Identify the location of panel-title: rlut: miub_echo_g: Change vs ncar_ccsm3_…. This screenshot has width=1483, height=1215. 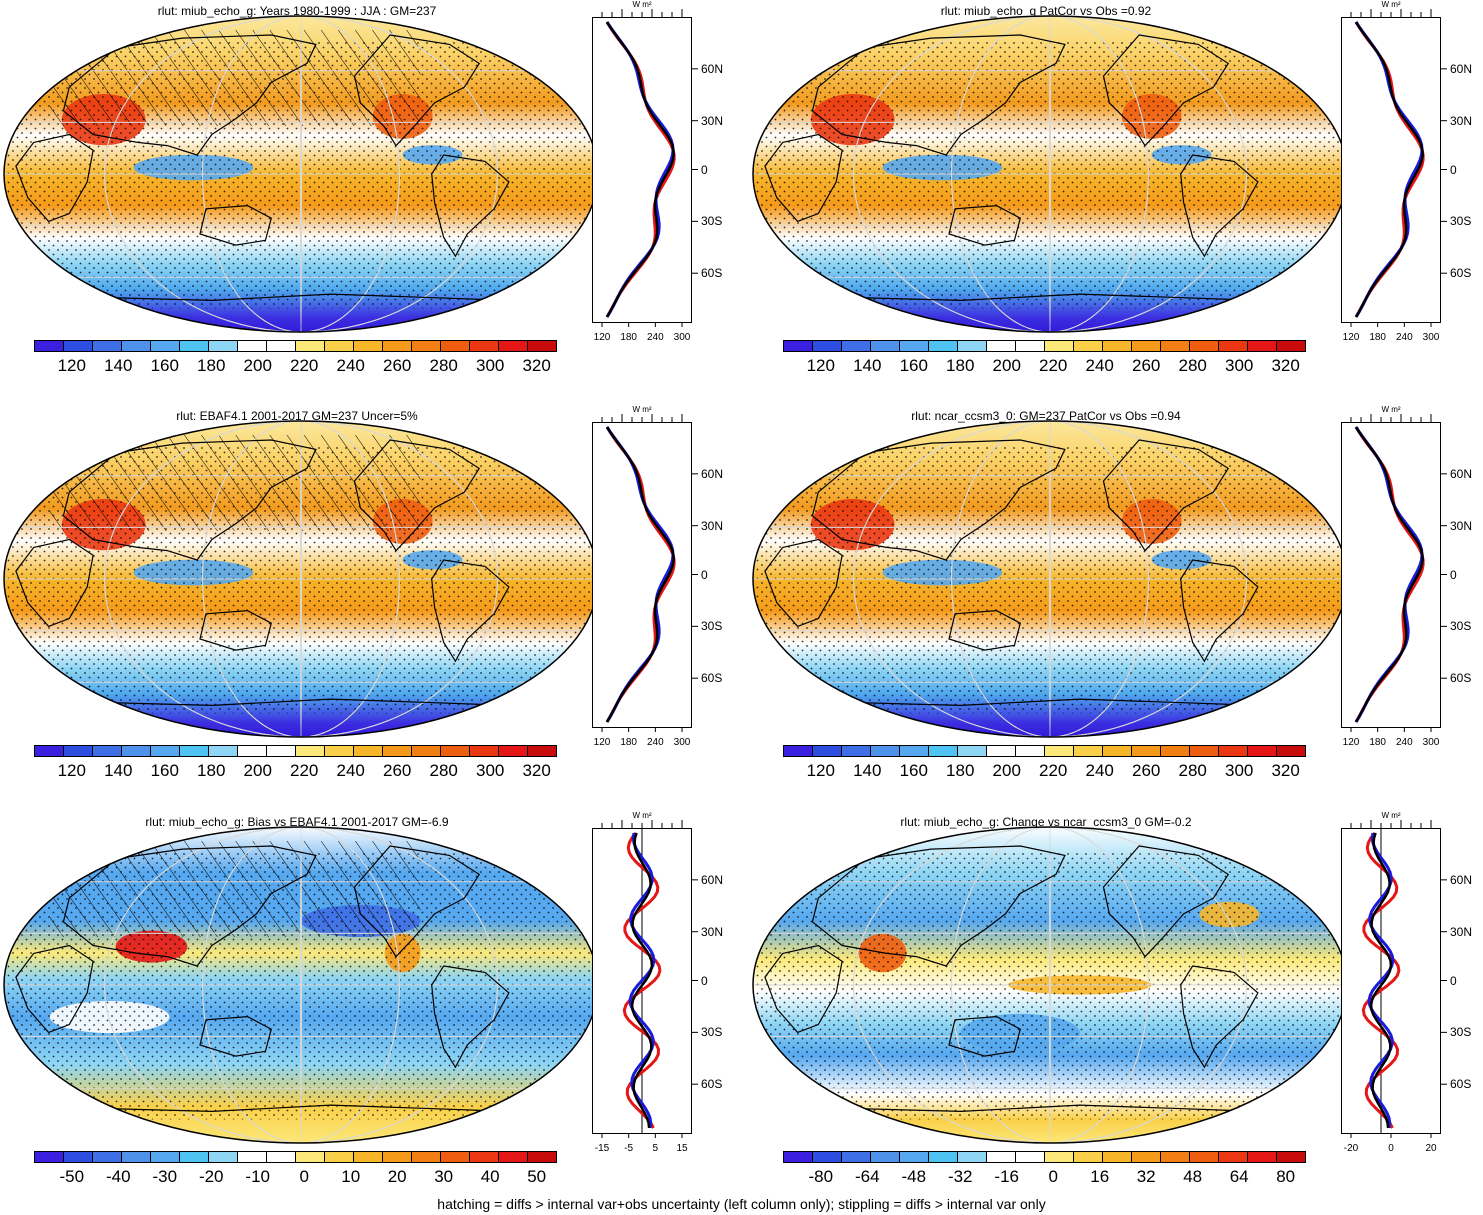
(1046, 822).